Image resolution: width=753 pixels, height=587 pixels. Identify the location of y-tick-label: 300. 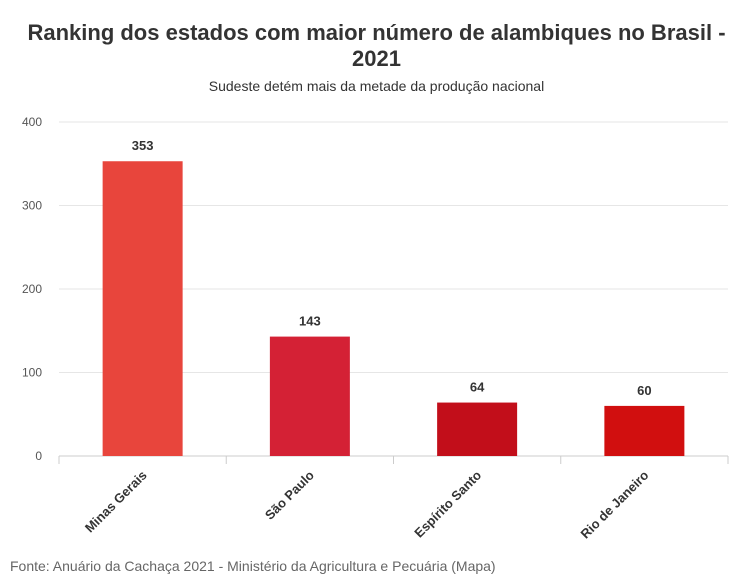
(32, 206).